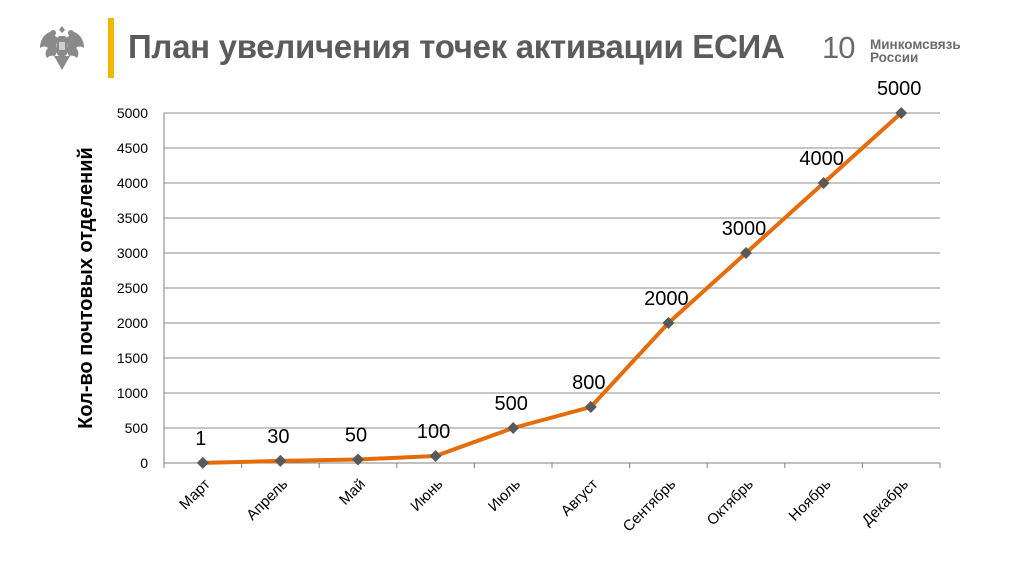  Describe the element at coordinates (511, 404) in the screenshot. I see `data-label: 500` at that location.